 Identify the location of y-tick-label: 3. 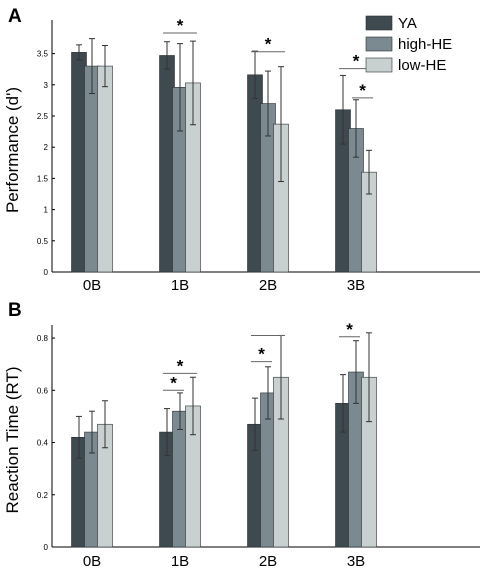
(46, 85).